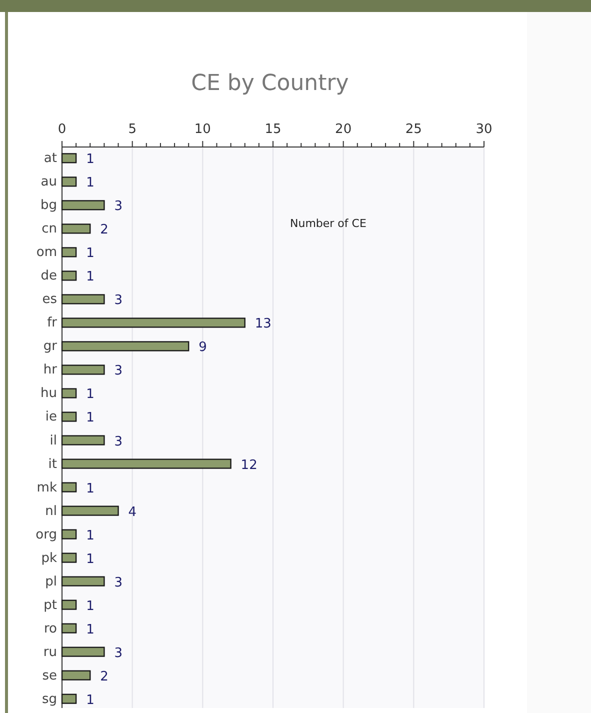 Image resolution: width=591 pixels, height=713 pixels. What do you see at coordinates (52, 323) in the screenshot?
I see `y-tick-label: fr` at bounding box center [52, 323].